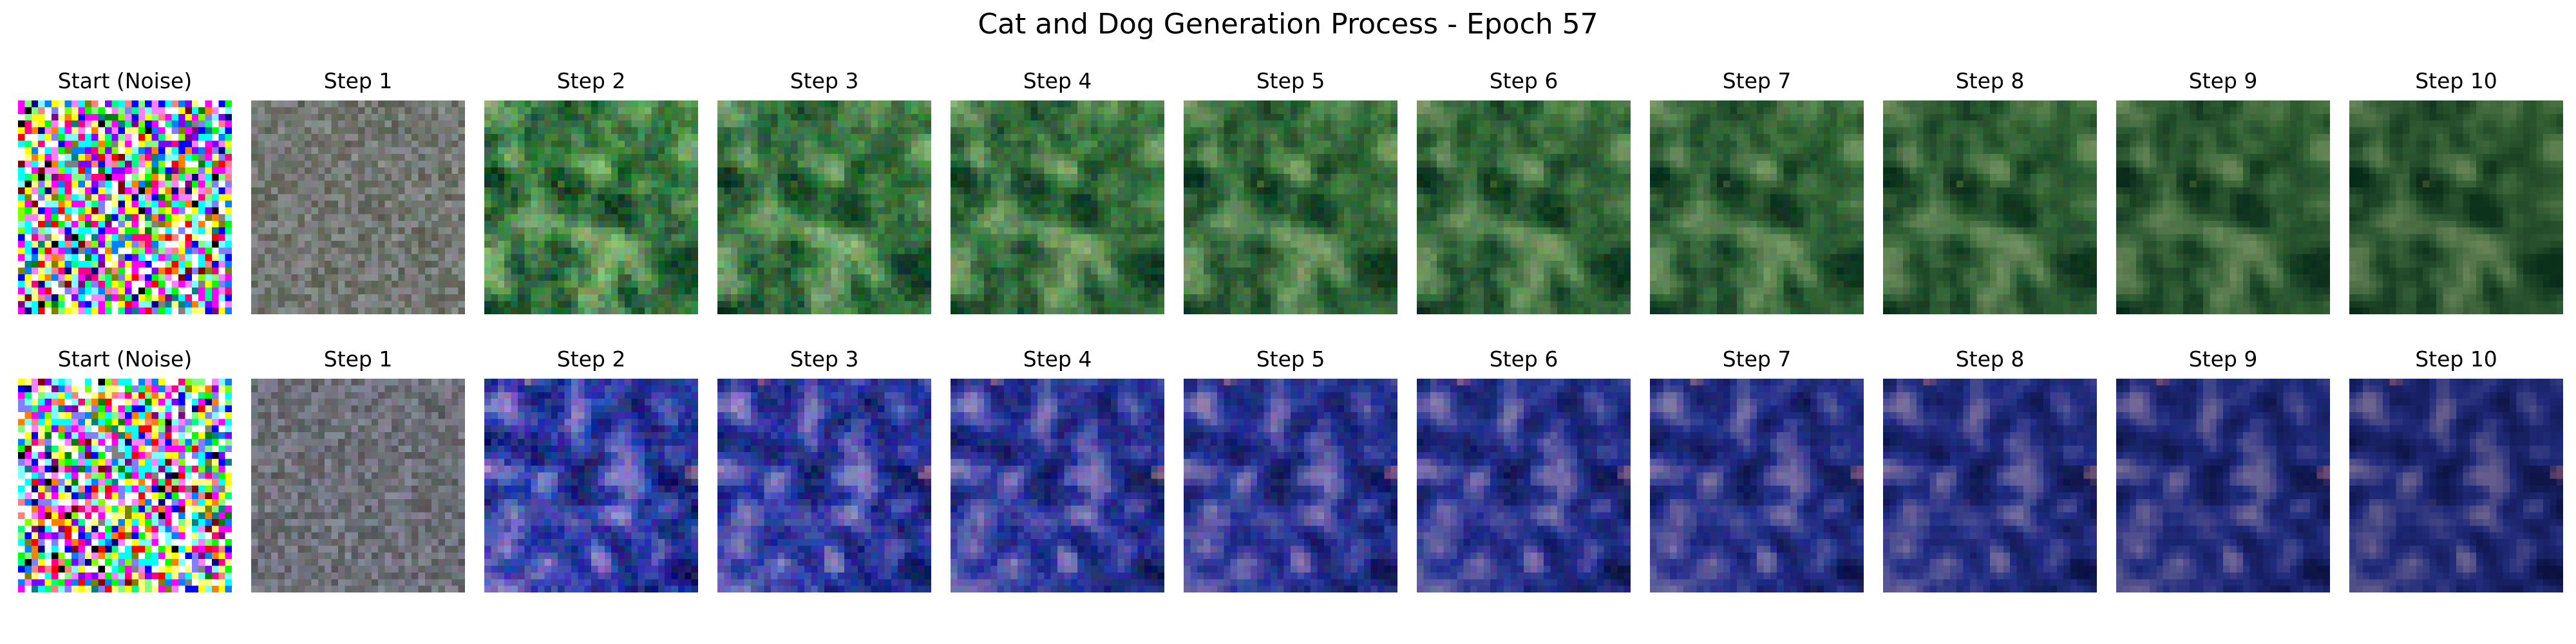 This screenshot has height=644, width=2576. I want to click on panel-cat-step-4: Step 4, so click(1058, 194).